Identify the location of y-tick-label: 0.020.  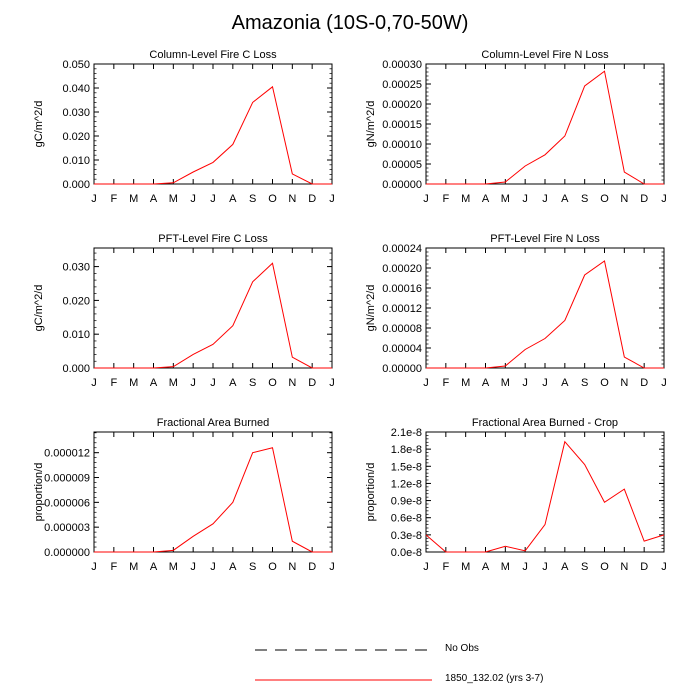
(76, 301).